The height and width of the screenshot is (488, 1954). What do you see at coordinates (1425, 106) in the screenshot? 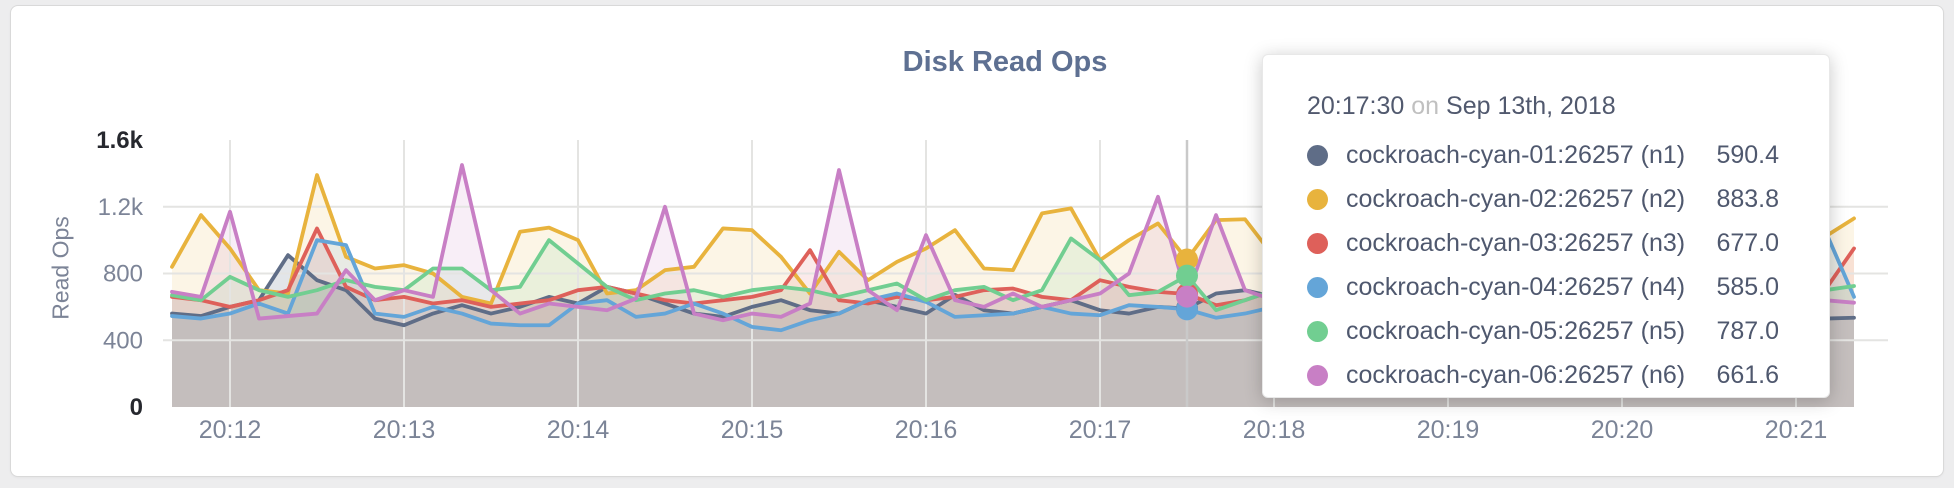
I see `tooltip-conjunction: on` at bounding box center [1425, 106].